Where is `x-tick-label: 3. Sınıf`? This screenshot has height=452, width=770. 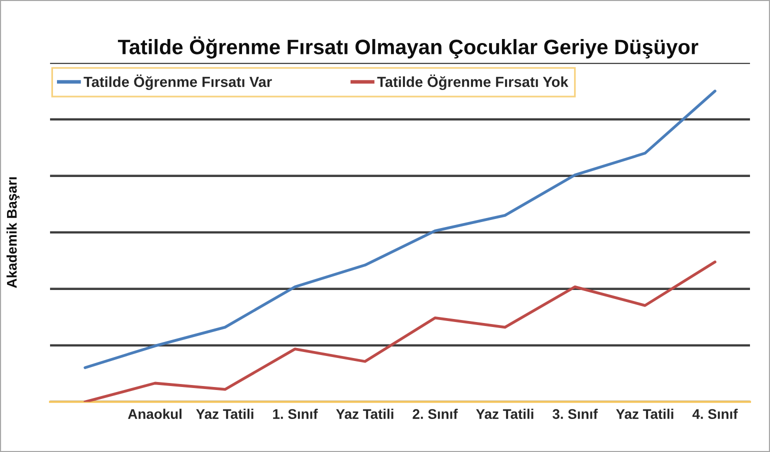 x-tick-label: 3. Sınıf is located at coordinates (575, 413).